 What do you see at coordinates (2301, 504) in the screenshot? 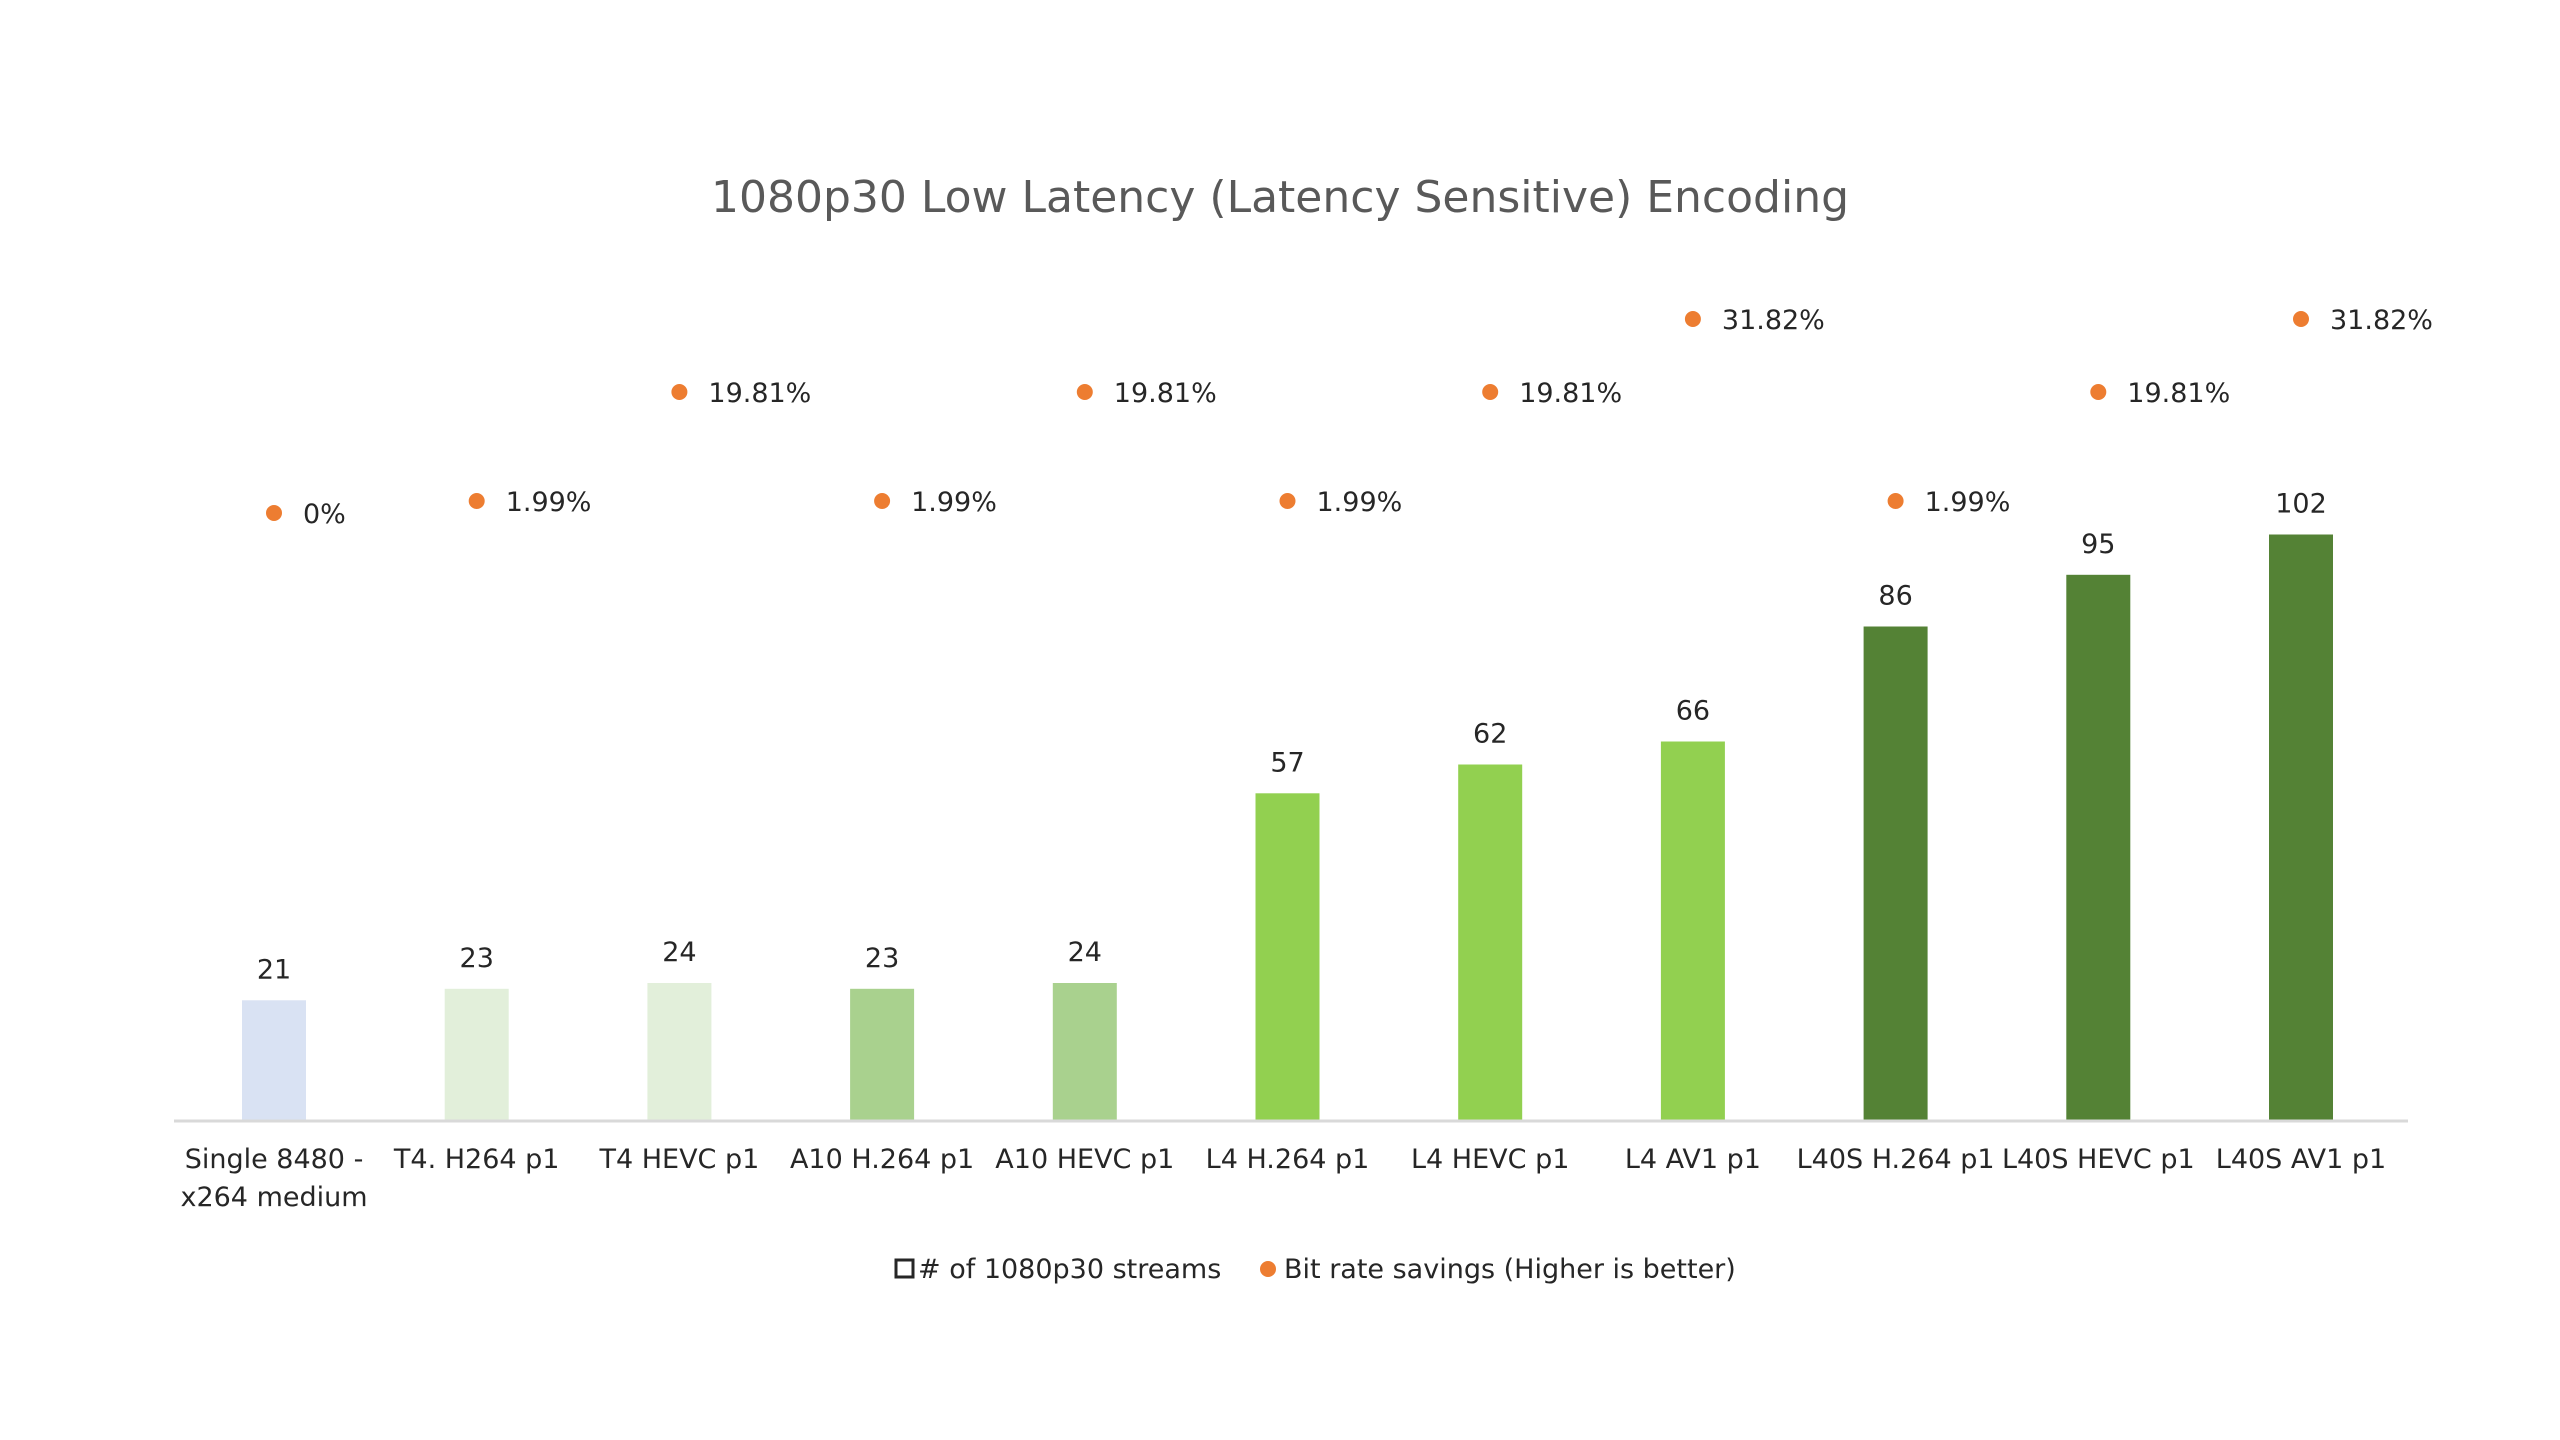
I see `bar-value-label: 102` at bounding box center [2301, 504].